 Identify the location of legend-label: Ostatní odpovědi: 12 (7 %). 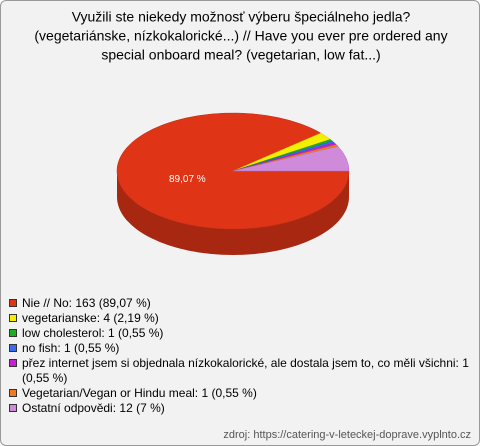
(93, 408).